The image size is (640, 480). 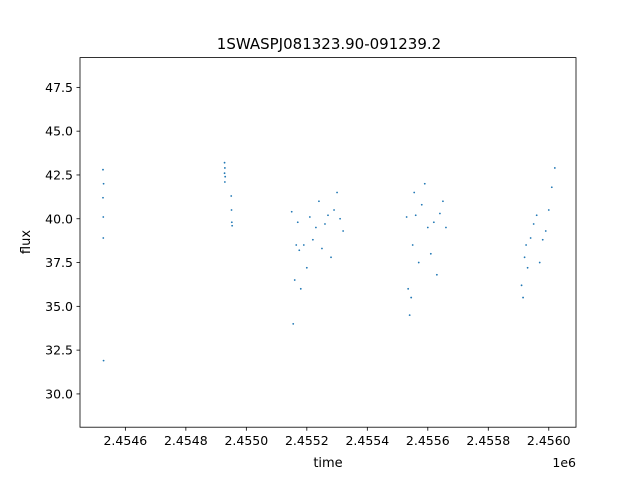 I want to click on x-tick-label: 2.4546, so click(x=125, y=440).